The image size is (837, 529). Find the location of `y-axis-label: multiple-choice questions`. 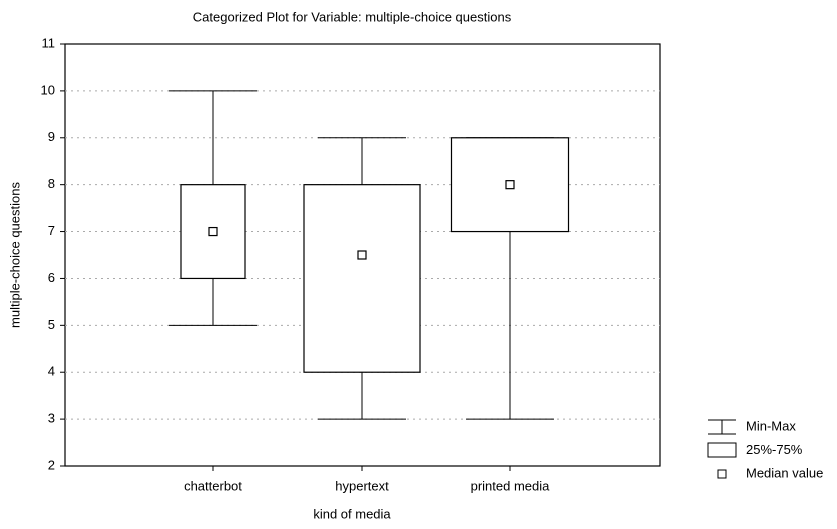

y-axis-label: multiple-choice questions is located at coordinates (14, 255).